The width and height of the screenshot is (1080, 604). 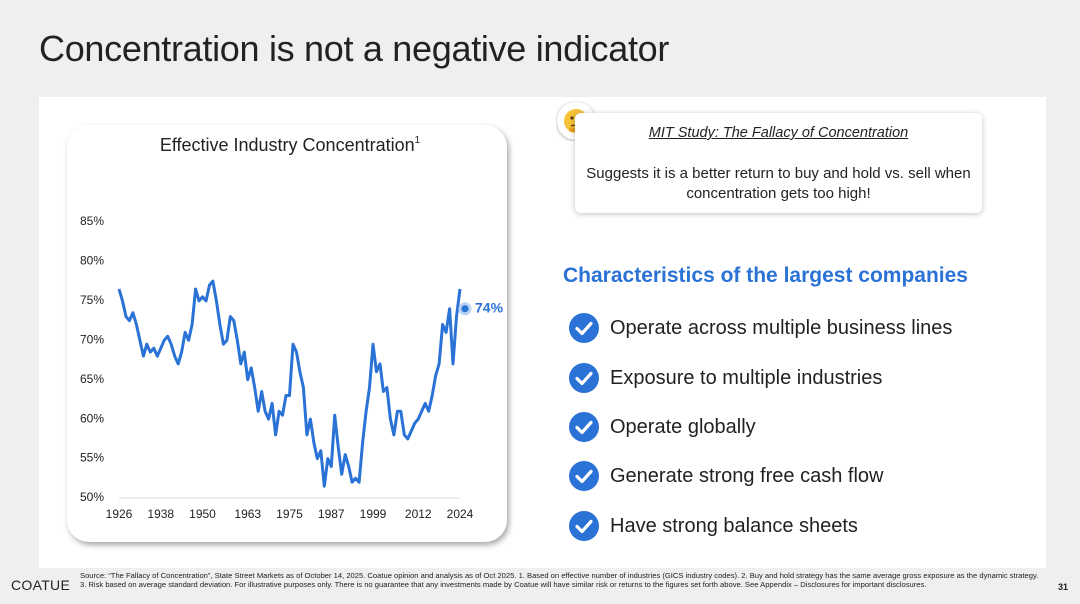 I want to click on x-tick-label: 2024, so click(x=460, y=514).